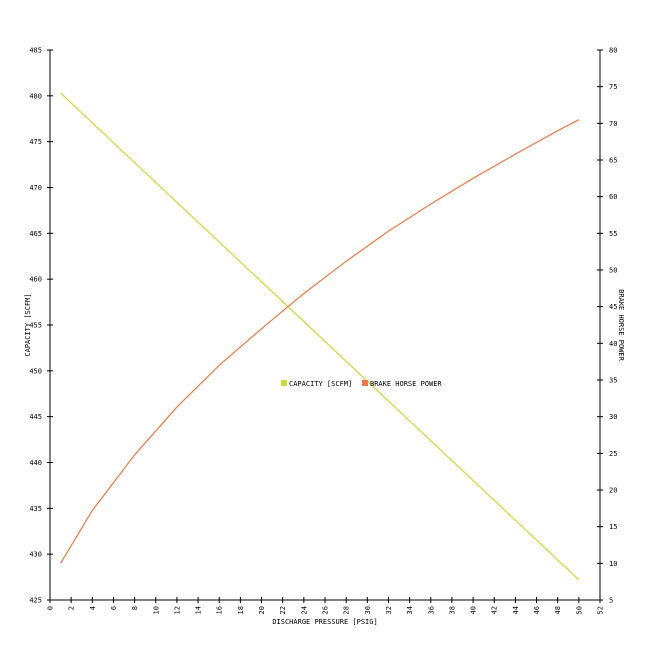  Describe the element at coordinates (613, 527) in the screenshot. I see `y-right-tick-label: 15` at that location.